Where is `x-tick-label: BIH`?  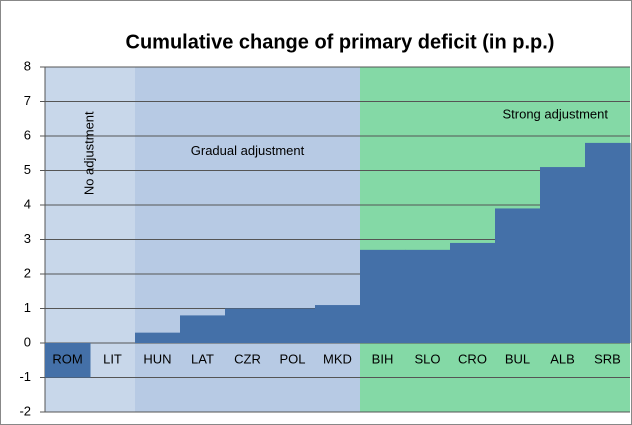
x-tick-label: BIH is located at coordinates (383, 359).